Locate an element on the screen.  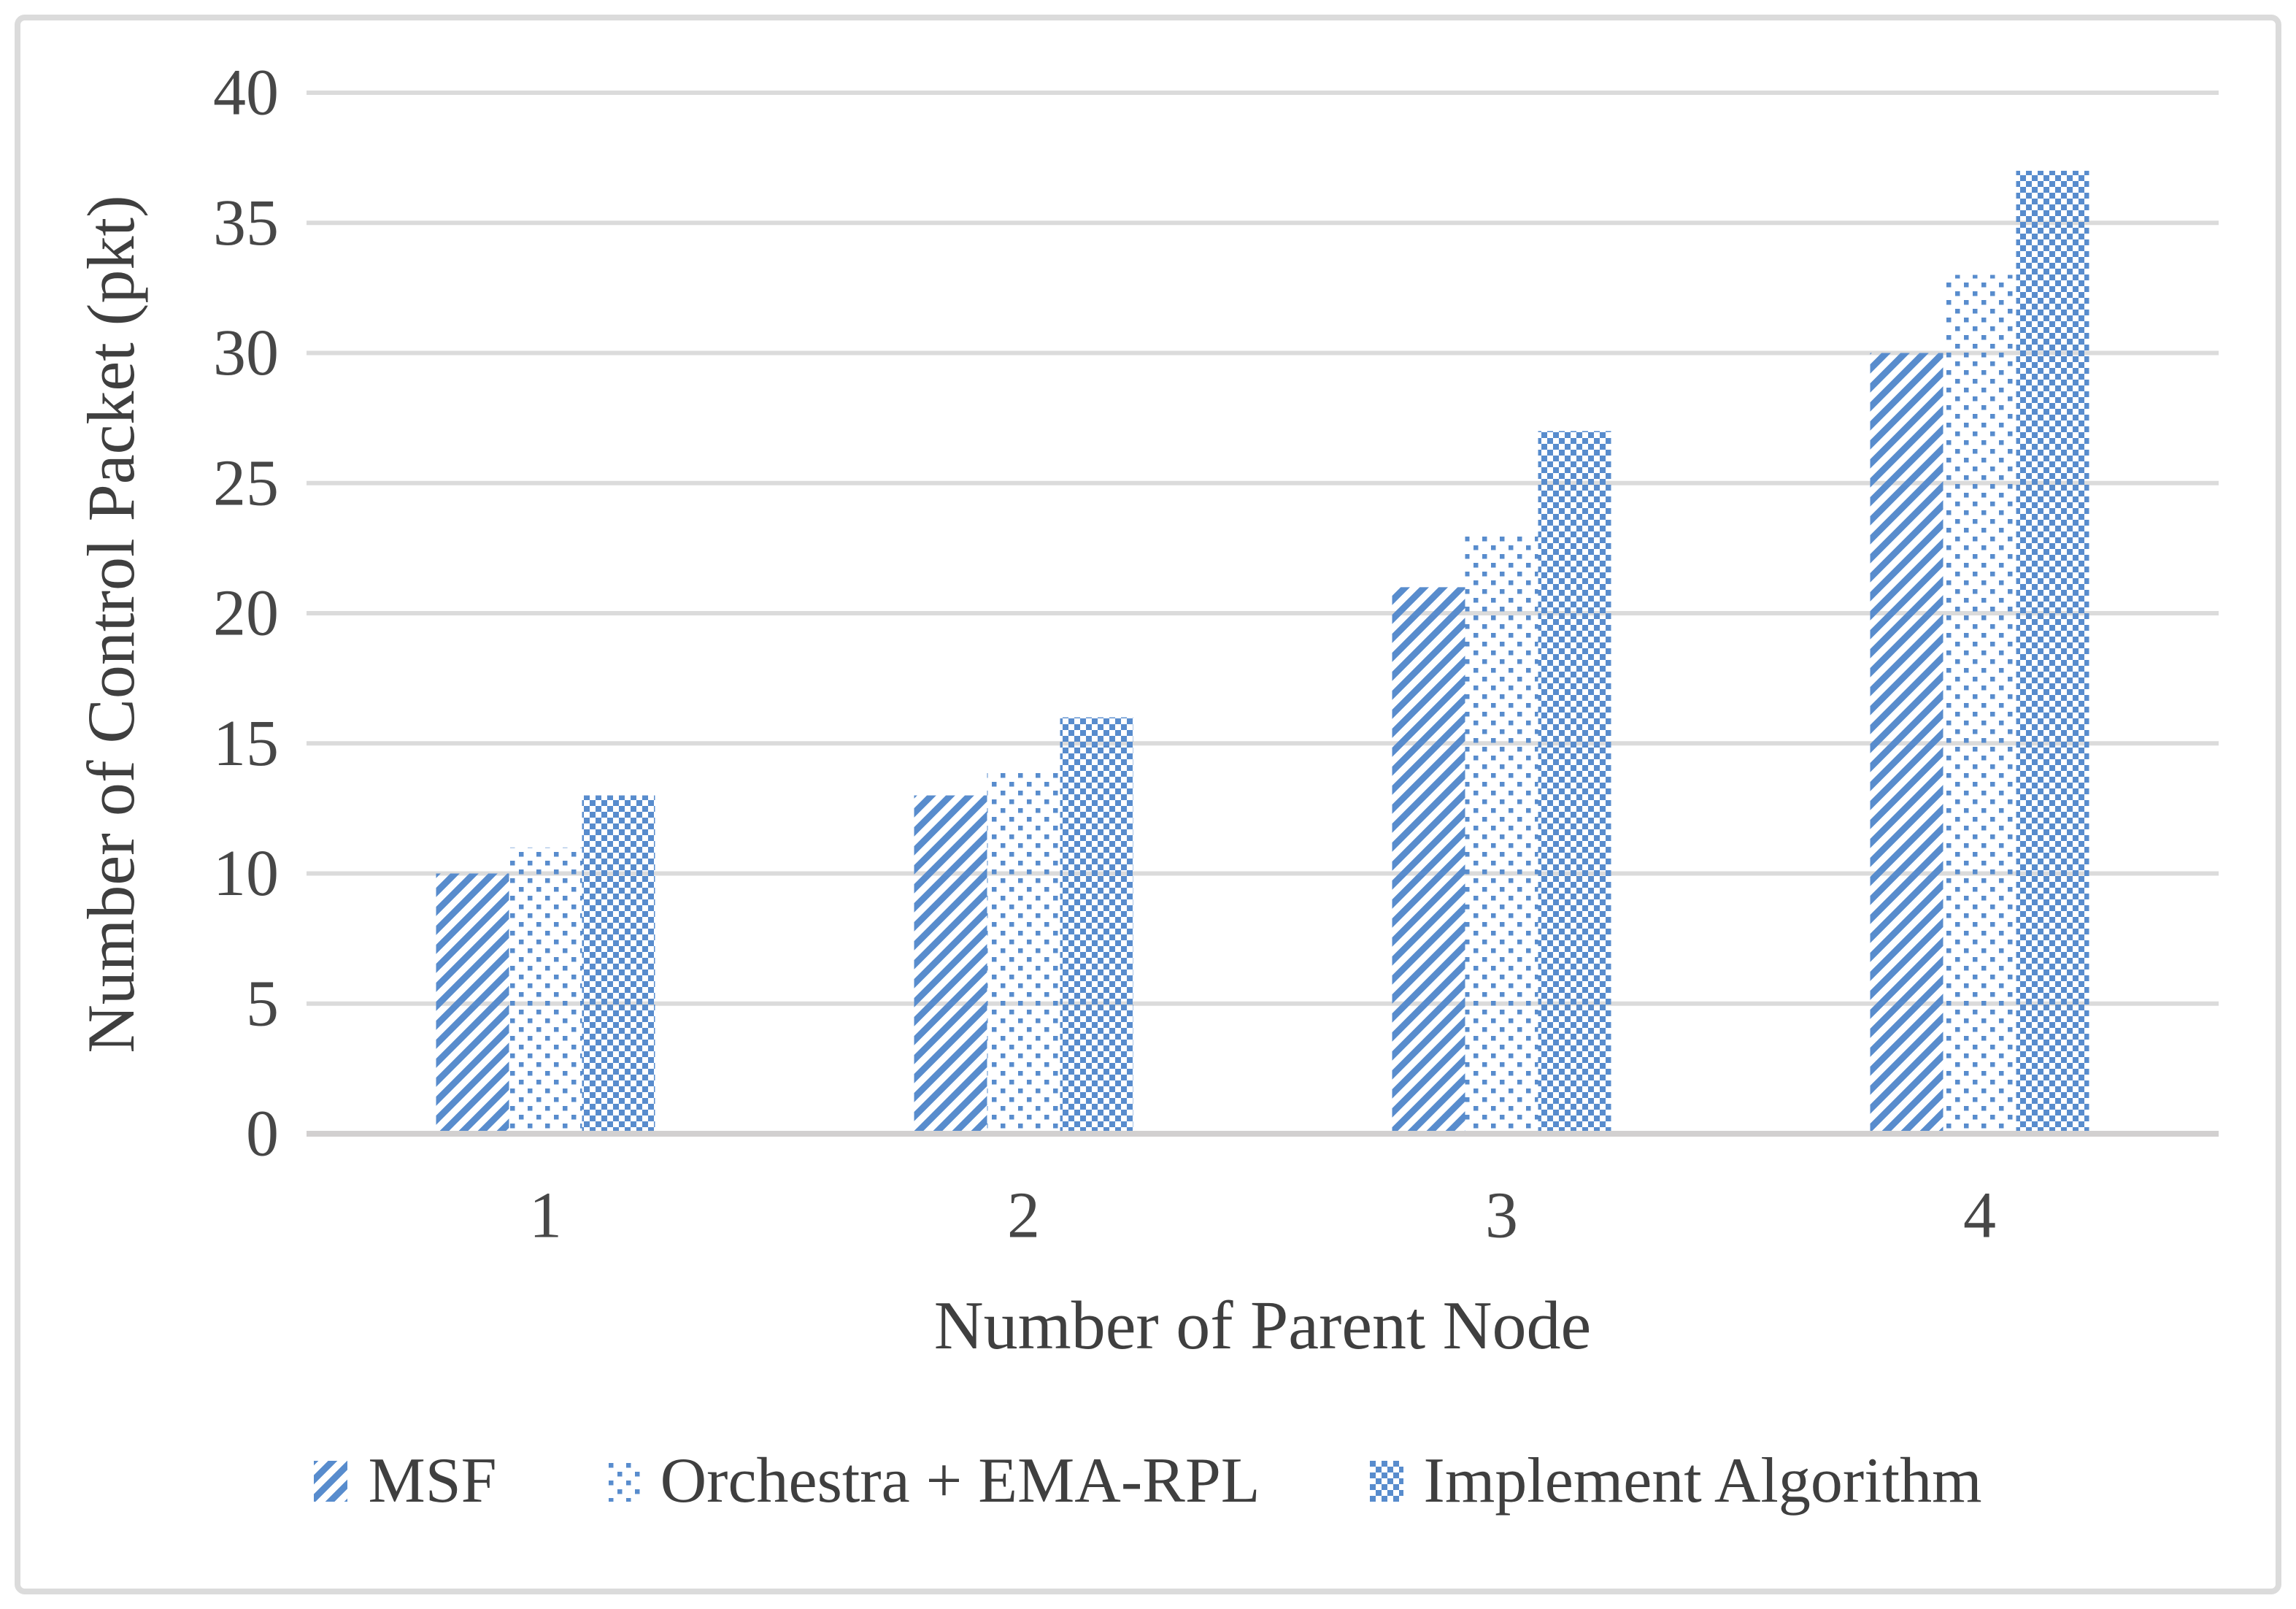
bar-msf-cat3 is located at coordinates (1428, 860).